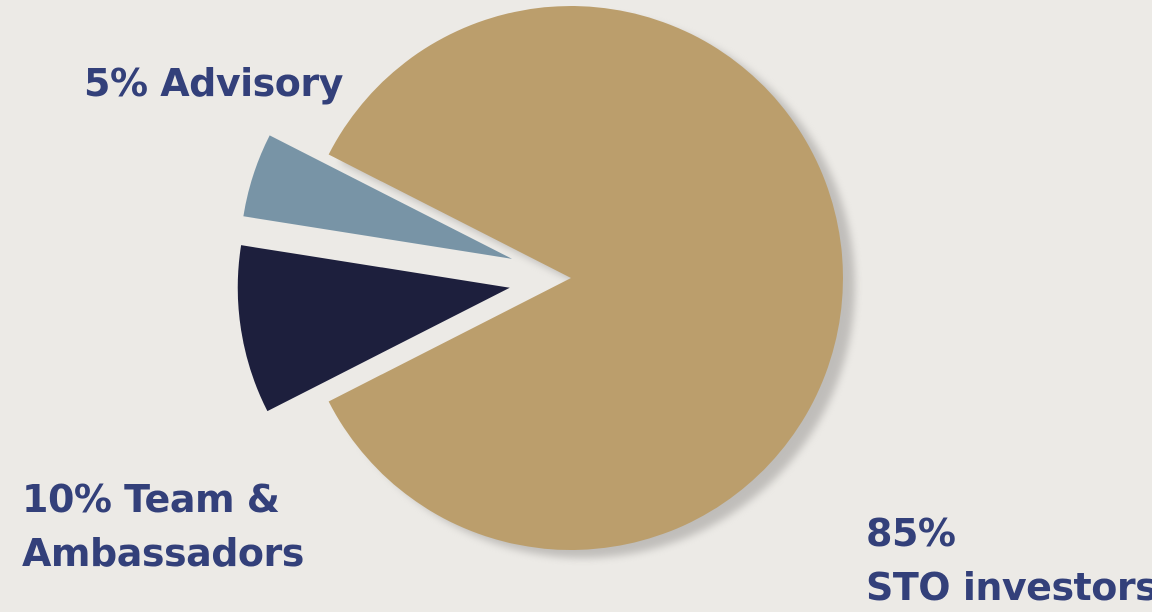 This screenshot has width=1152, height=612. I want to click on slice-label-team-ambassadors: 10% Team & Ambassadors, so click(163, 526).